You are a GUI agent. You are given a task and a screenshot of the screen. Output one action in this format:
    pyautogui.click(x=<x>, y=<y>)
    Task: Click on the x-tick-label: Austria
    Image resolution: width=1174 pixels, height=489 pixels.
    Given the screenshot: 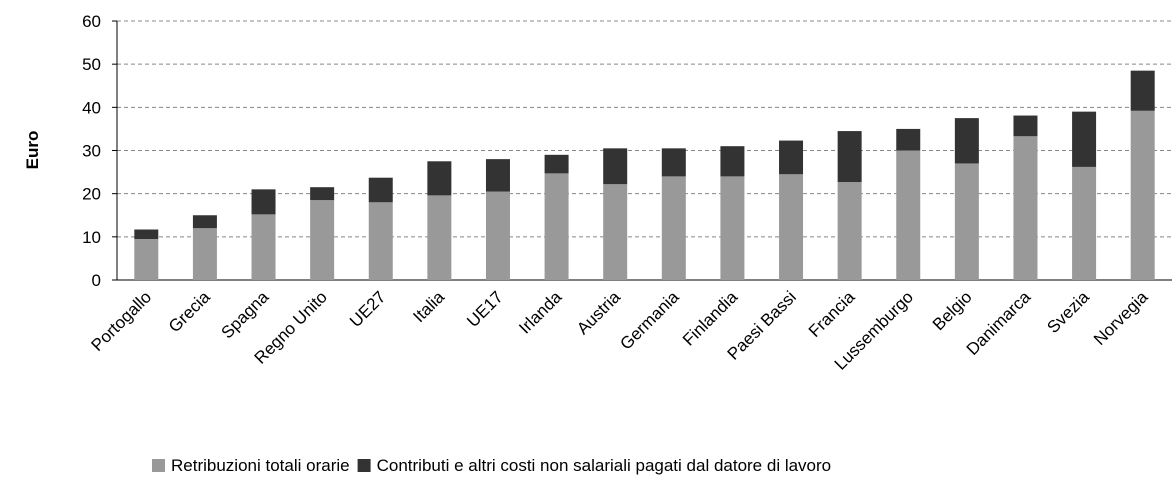 What is the action you would take?
    pyautogui.click(x=598, y=312)
    